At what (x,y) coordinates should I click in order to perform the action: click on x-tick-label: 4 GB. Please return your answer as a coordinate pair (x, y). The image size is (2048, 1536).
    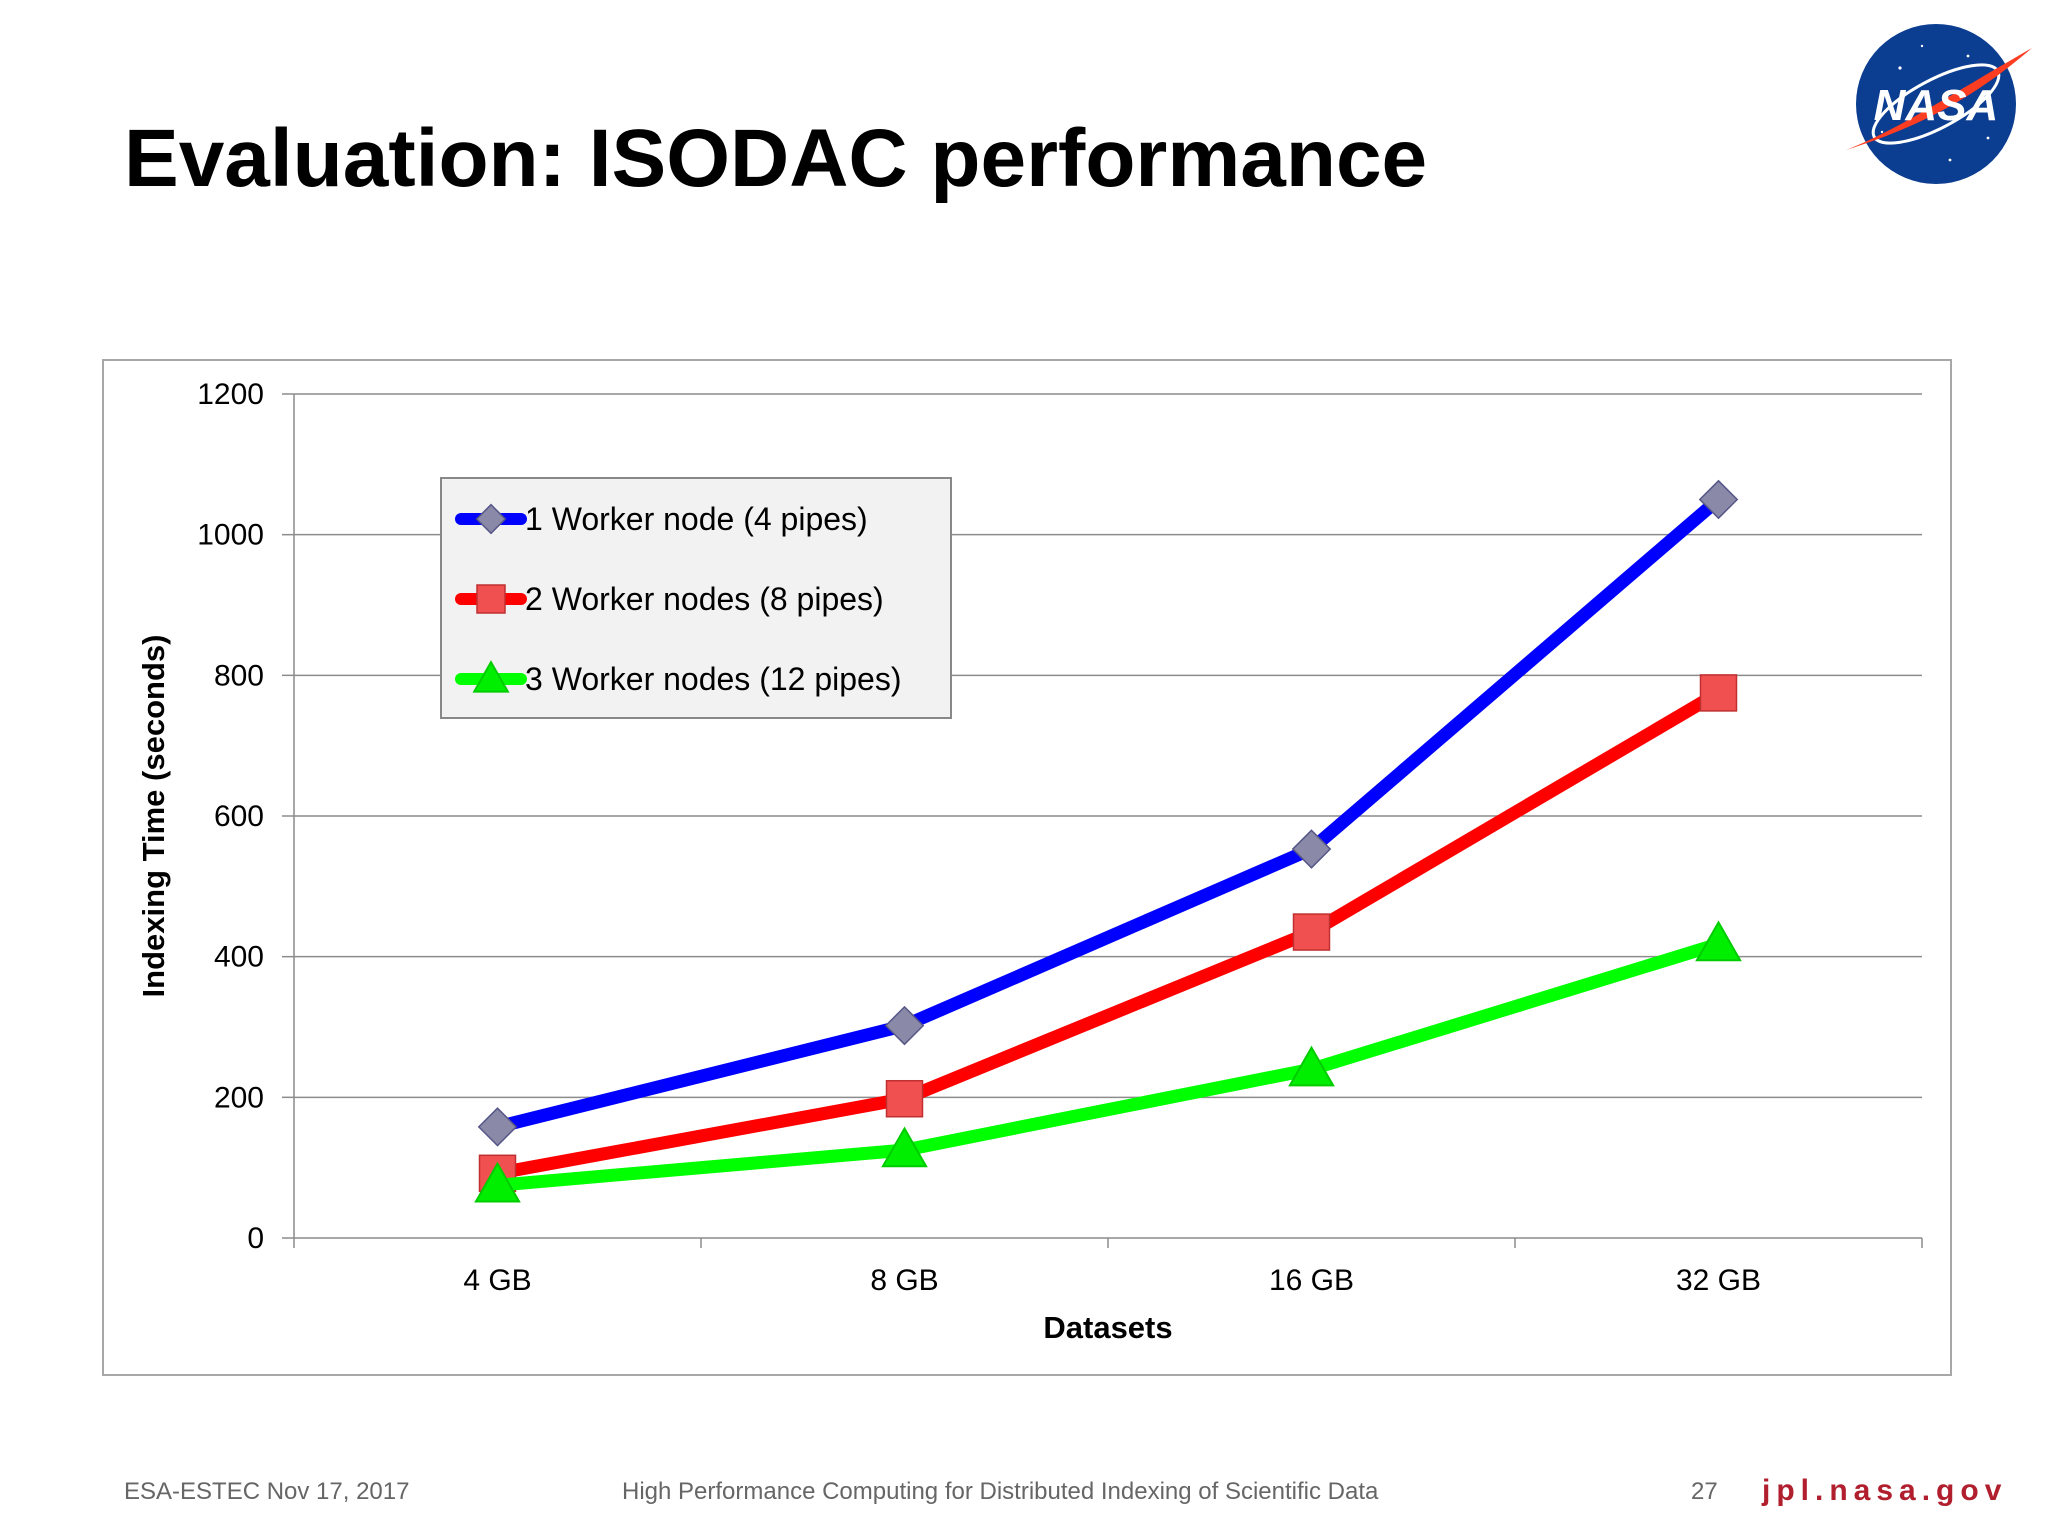
    Looking at the image, I should click on (497, 1280).